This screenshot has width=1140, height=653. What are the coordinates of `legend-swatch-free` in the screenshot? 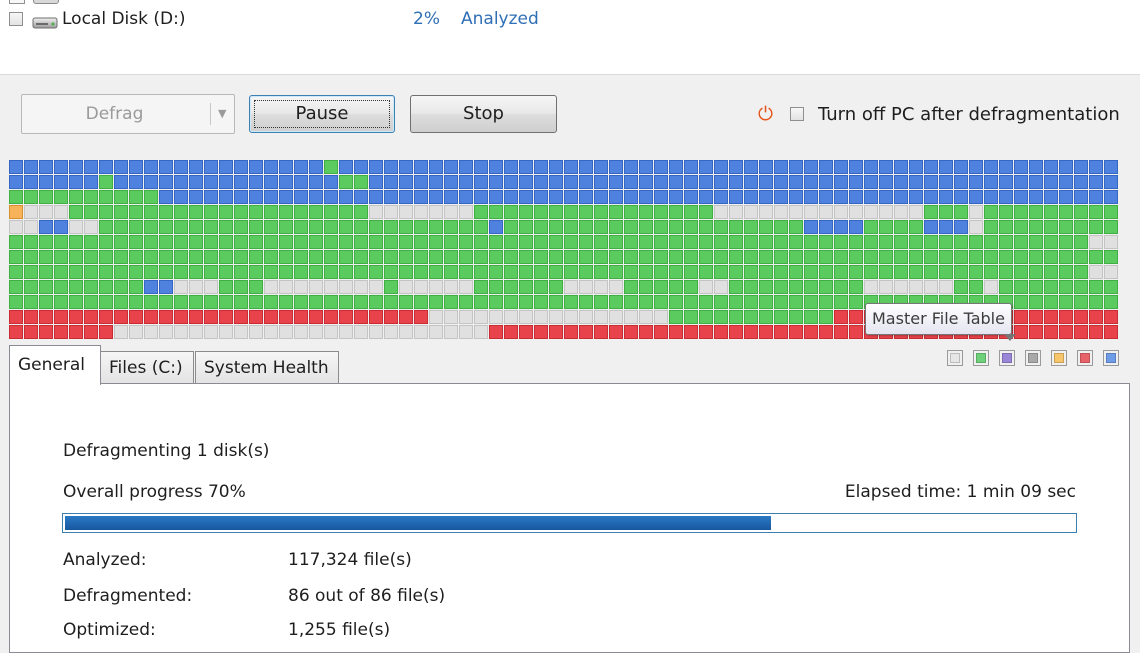 It's located at (955, 358).